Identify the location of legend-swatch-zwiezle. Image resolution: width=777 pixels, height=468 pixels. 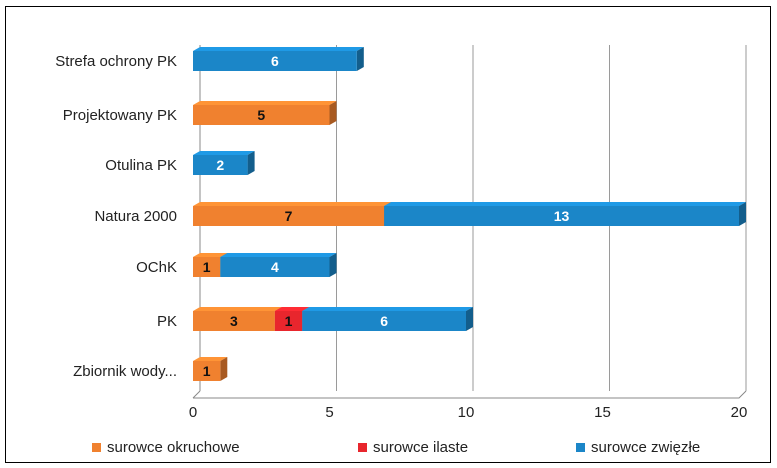
(580, 447).